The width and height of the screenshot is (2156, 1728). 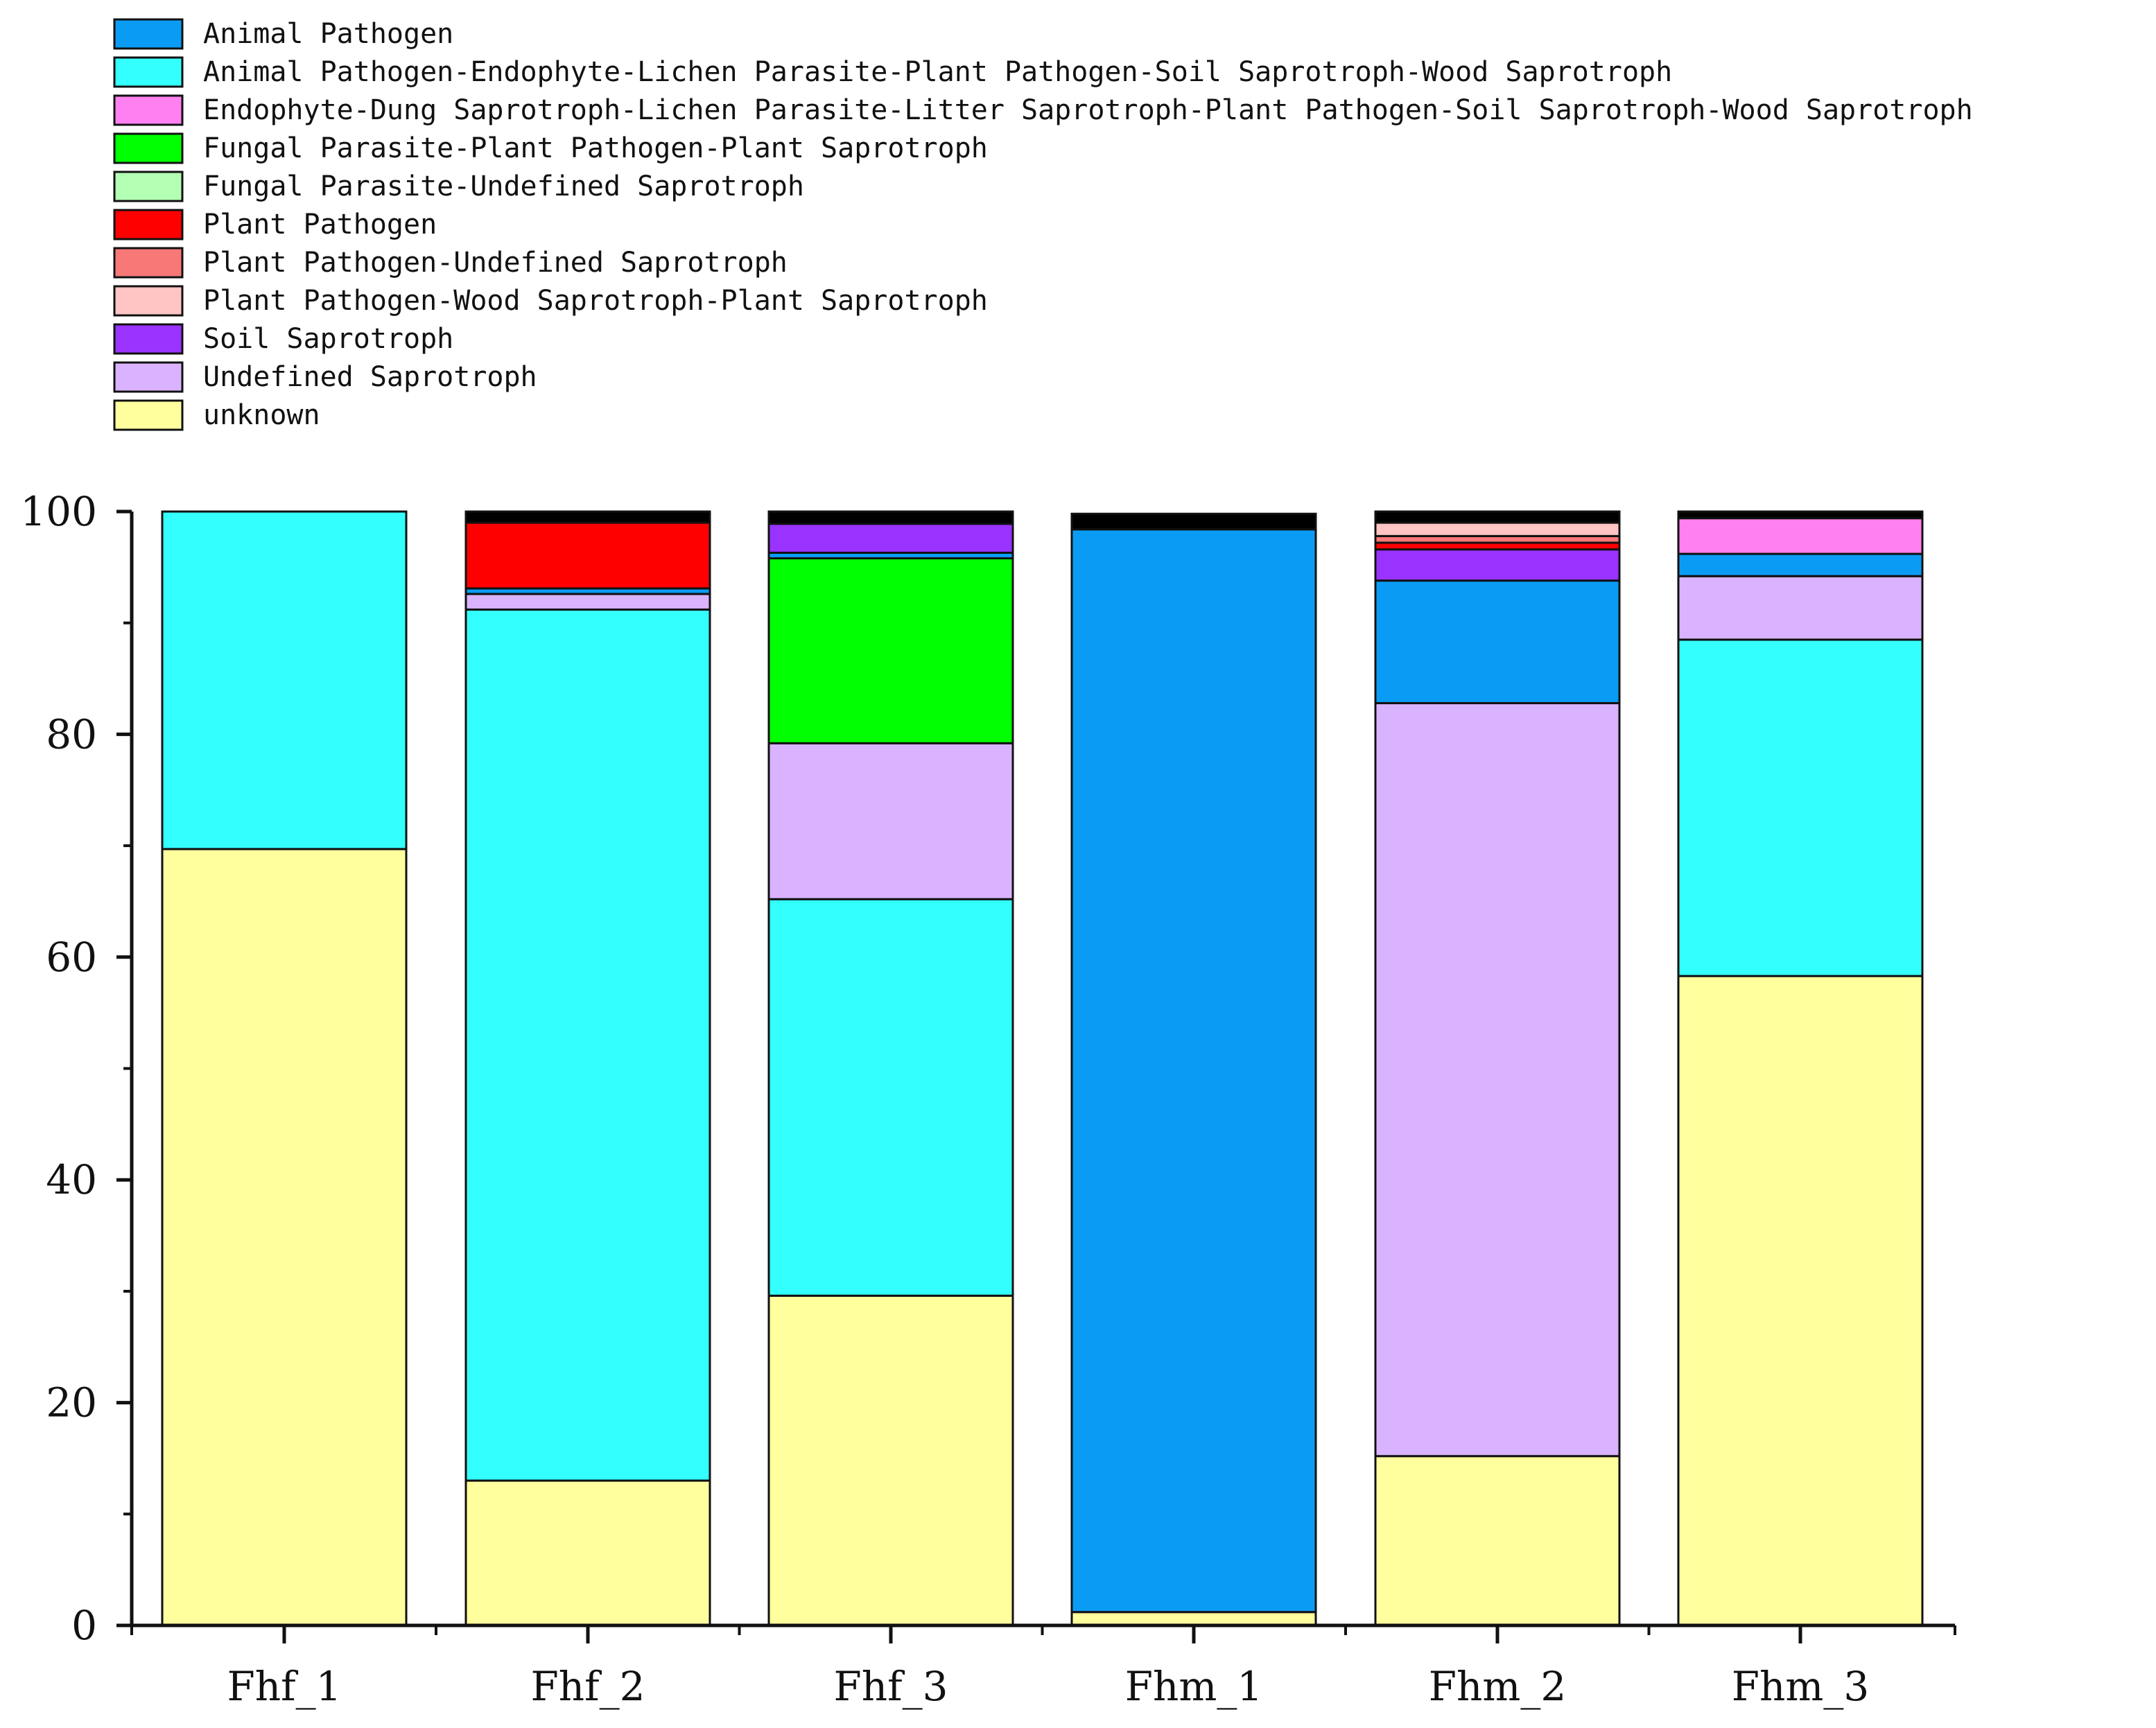 I want to click on legend-label: Animal Pathogen, so click(x=328, y=34).